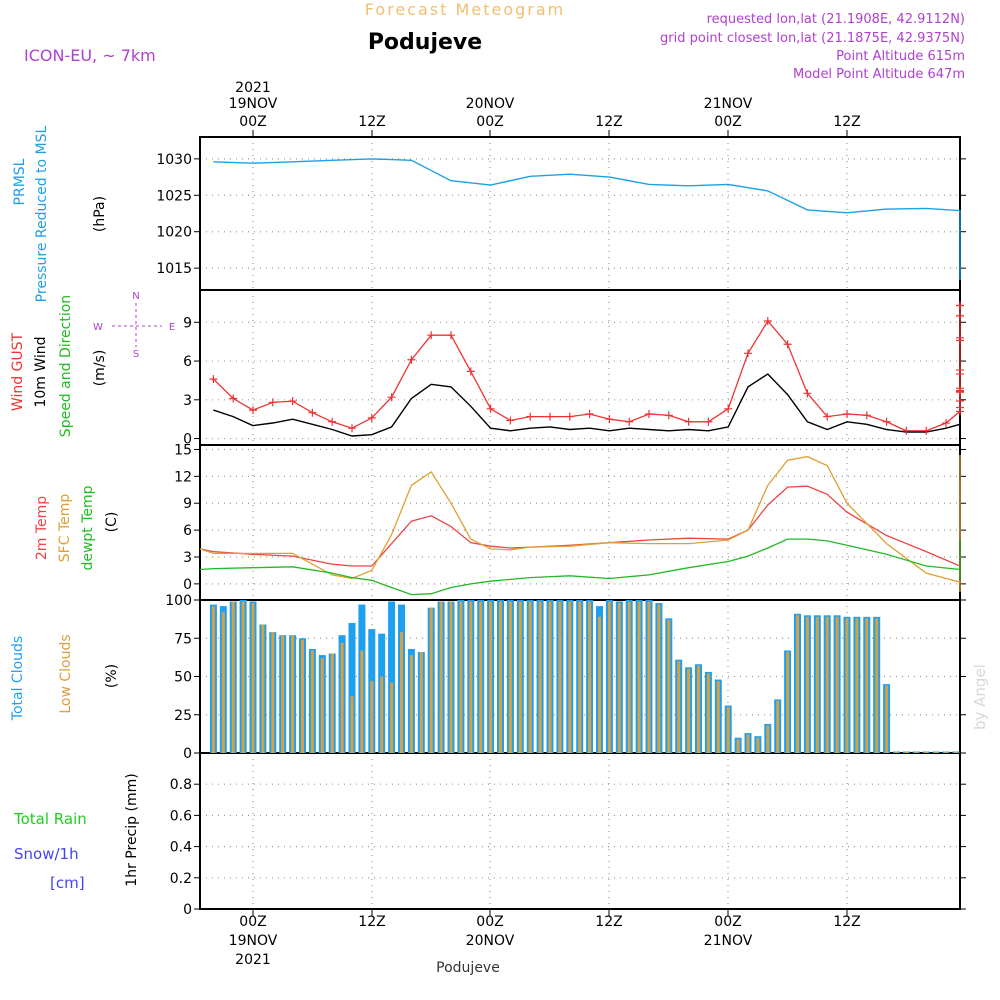 Image resolution: width=1000 pixels, height=1000 pixels. Describe the element at coordinates (253, 960) in the screenshot. I see `bottom-year: 2021` at that location.